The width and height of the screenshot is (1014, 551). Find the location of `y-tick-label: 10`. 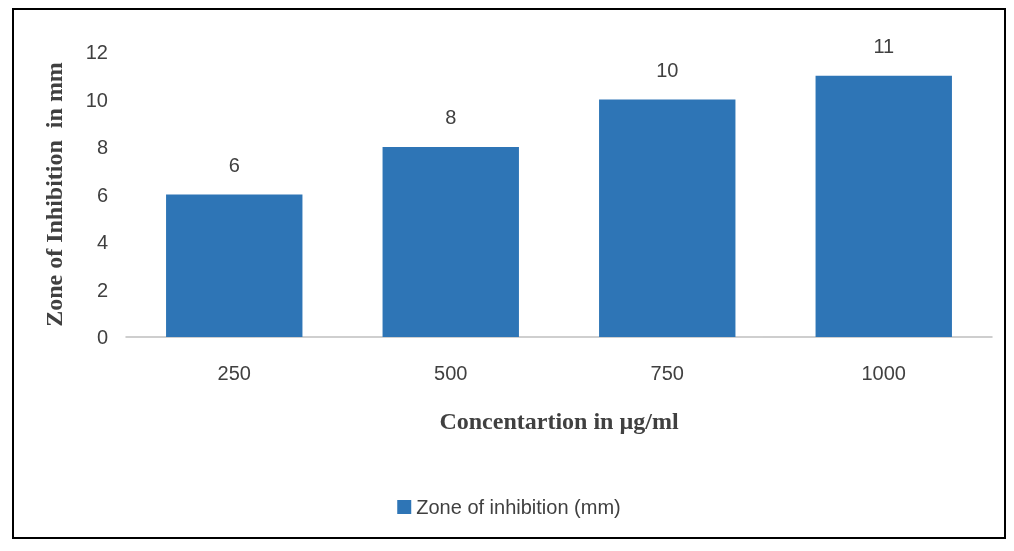

y-tick-label: 10 is located at coordinates (96, 99).